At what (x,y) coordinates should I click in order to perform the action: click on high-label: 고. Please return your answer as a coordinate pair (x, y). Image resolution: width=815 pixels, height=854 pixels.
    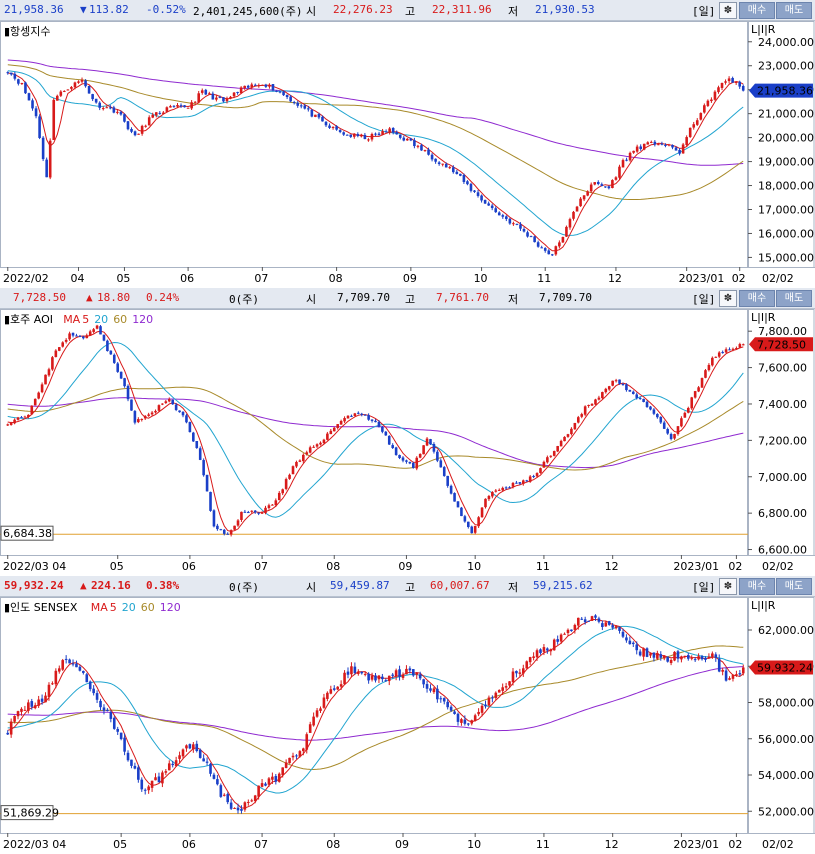
    Looking at the image, I should click on (410, 11).